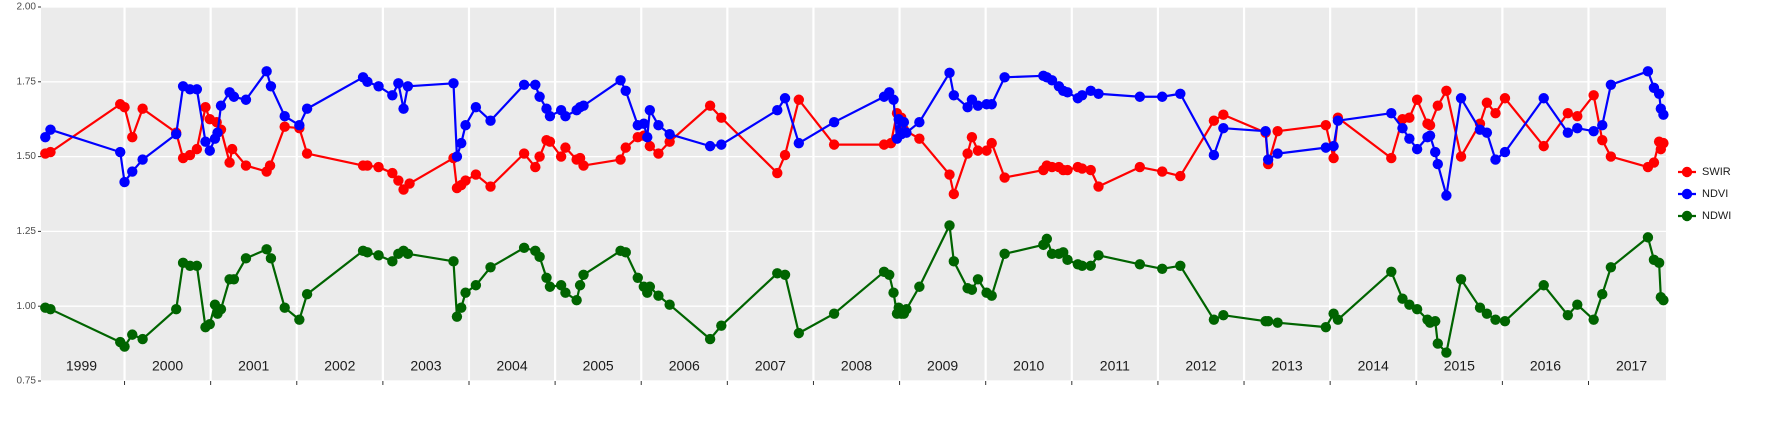 The width and height of the screenshot is (1773, 447). What do you see at coordinates (1631, 366) in the screenshot?
I see `x-tick-label: 2017` at bounding box center [1631, 366].